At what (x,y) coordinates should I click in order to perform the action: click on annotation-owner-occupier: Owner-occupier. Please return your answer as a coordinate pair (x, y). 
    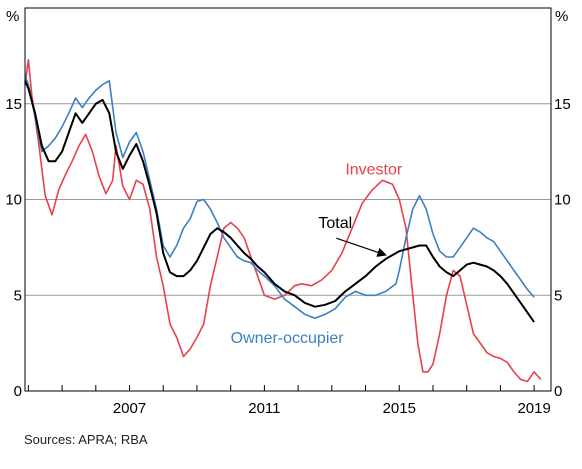
    Looking at the image, I should click on (288, 338).